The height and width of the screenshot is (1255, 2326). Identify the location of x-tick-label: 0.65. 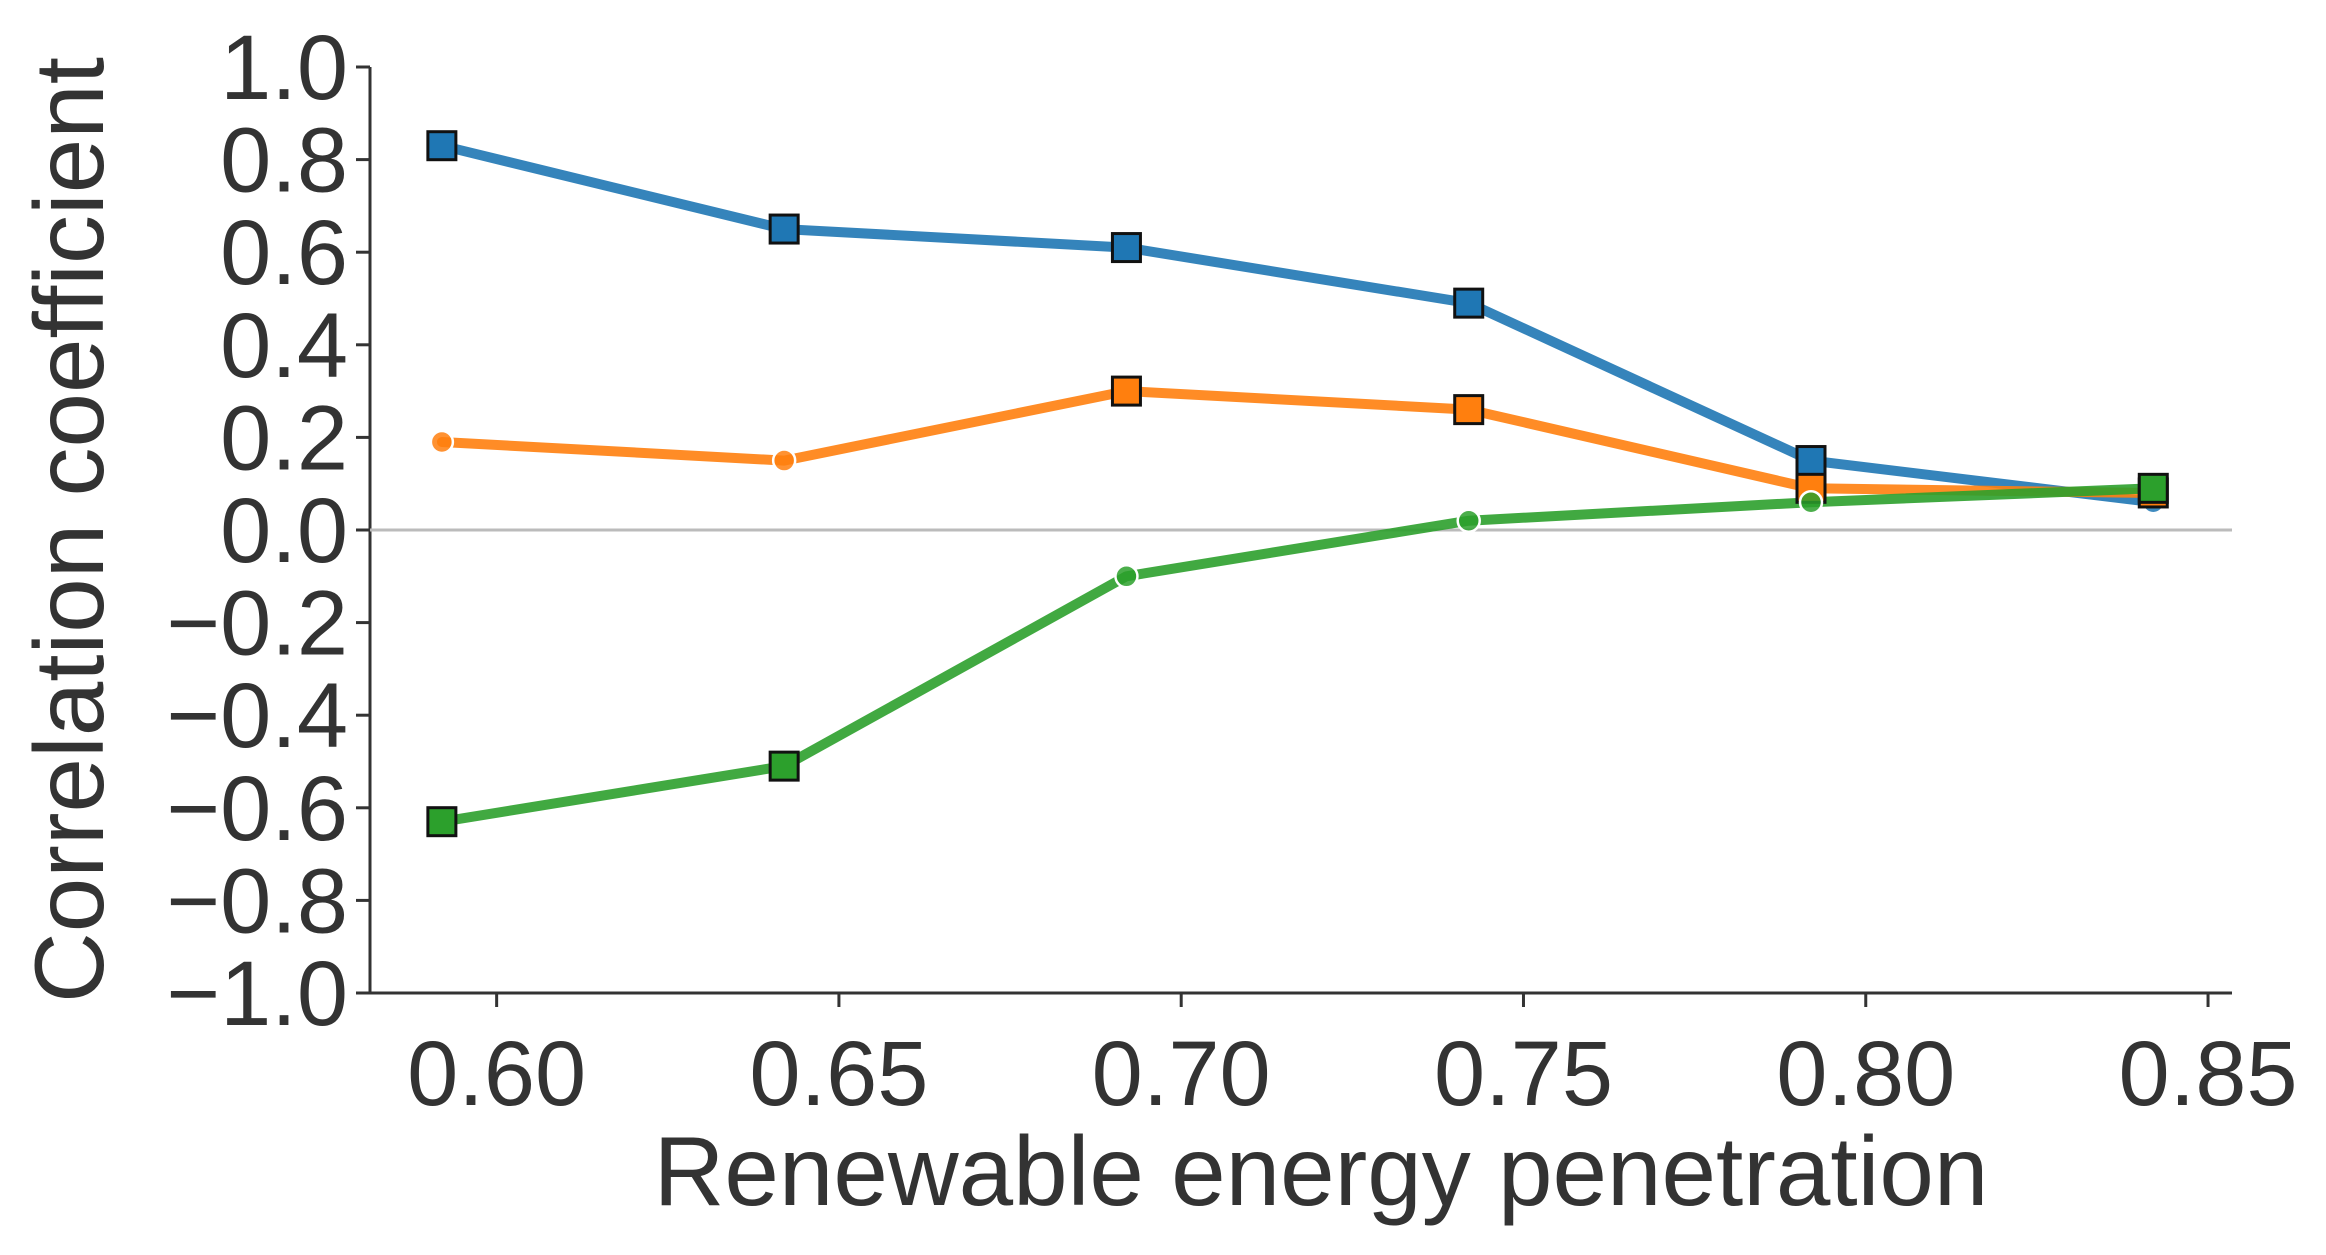
(838, 1074).